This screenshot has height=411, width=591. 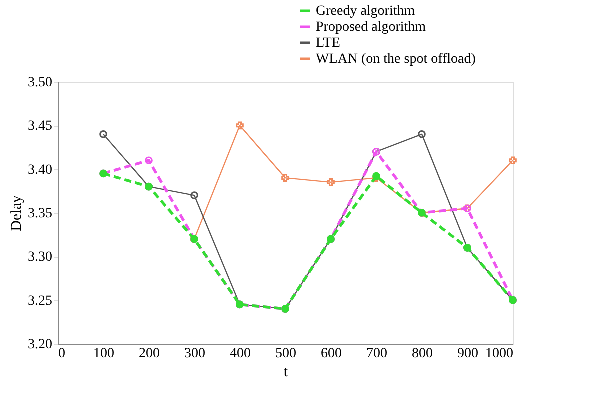 What do you see at coordinates (468, 354) in the screenshot?
I see `x-tick-label: 900` at bounding box center [468, 354].